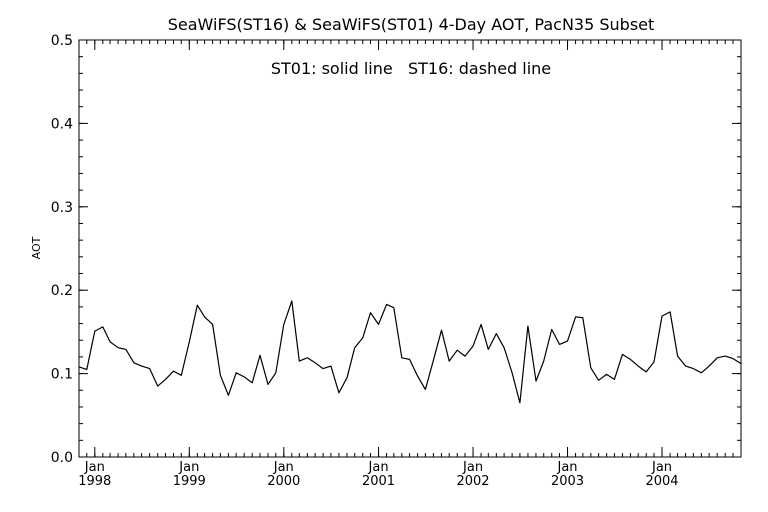  I want to click on y-tick-label: 0.1, so click(62, 375).